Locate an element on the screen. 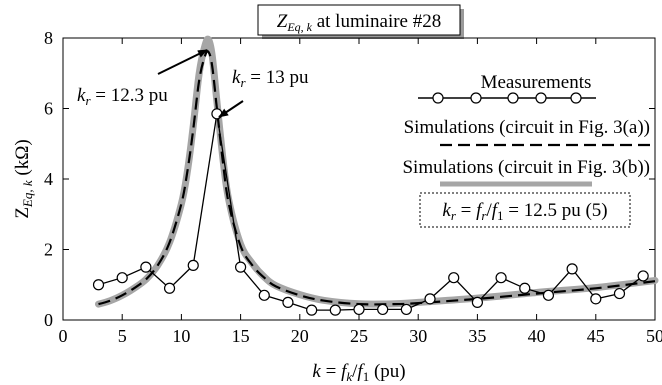 The width and height of the screenshot is (662, 385). x-tick-label: 10 is located at coordinates (181, 336).